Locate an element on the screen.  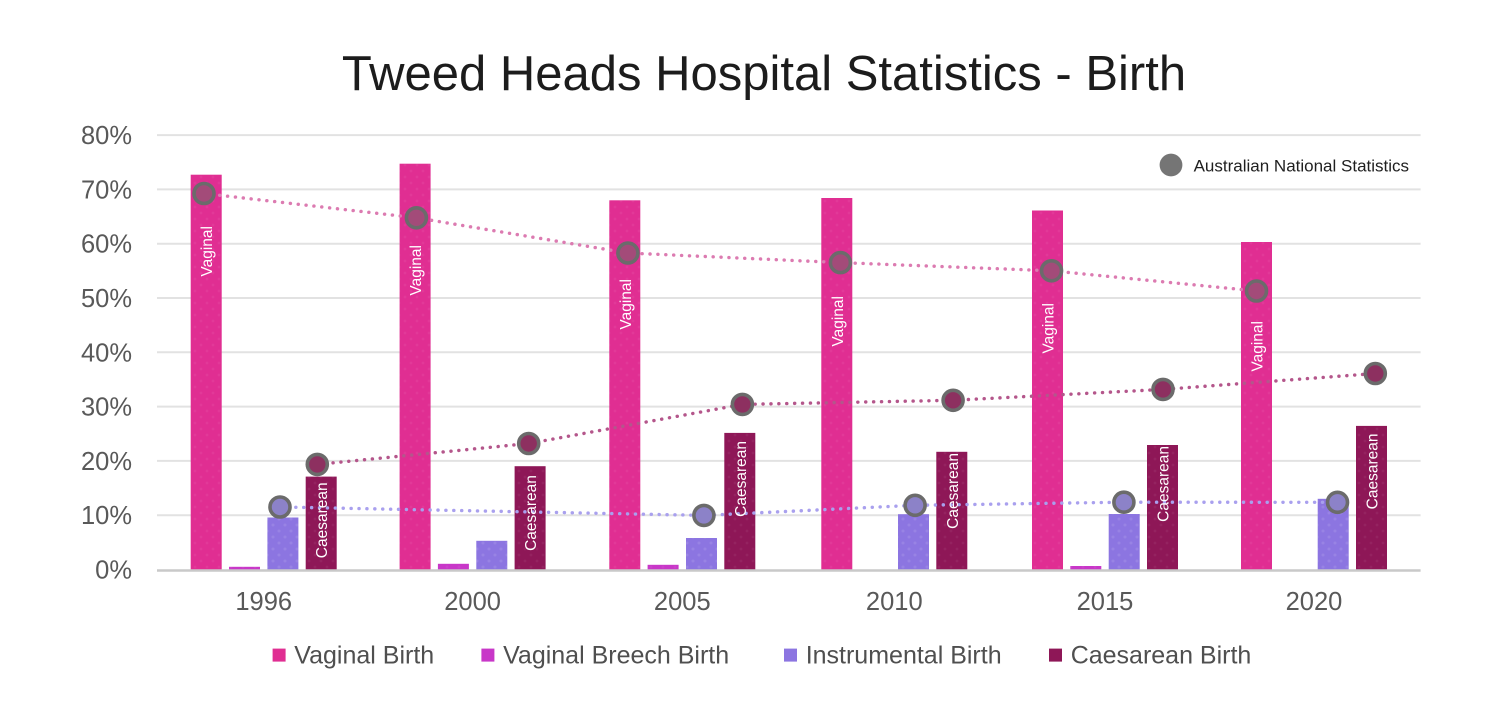
svg-text: 70% is located at coordinates (106, 190).